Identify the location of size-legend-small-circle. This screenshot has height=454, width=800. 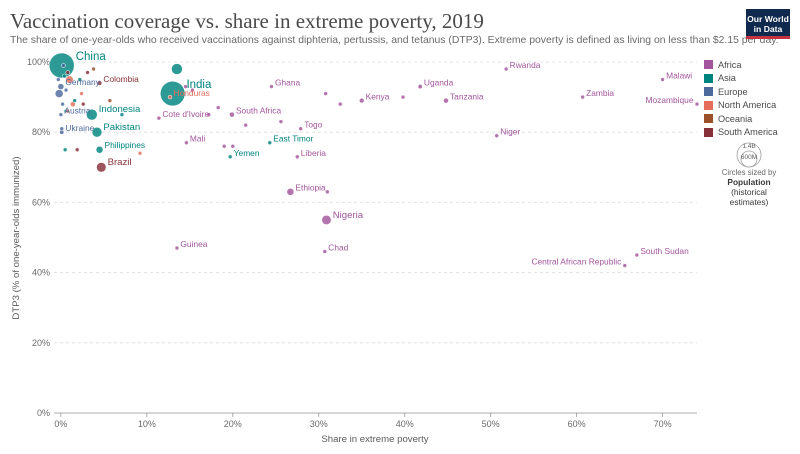
(749, 159).